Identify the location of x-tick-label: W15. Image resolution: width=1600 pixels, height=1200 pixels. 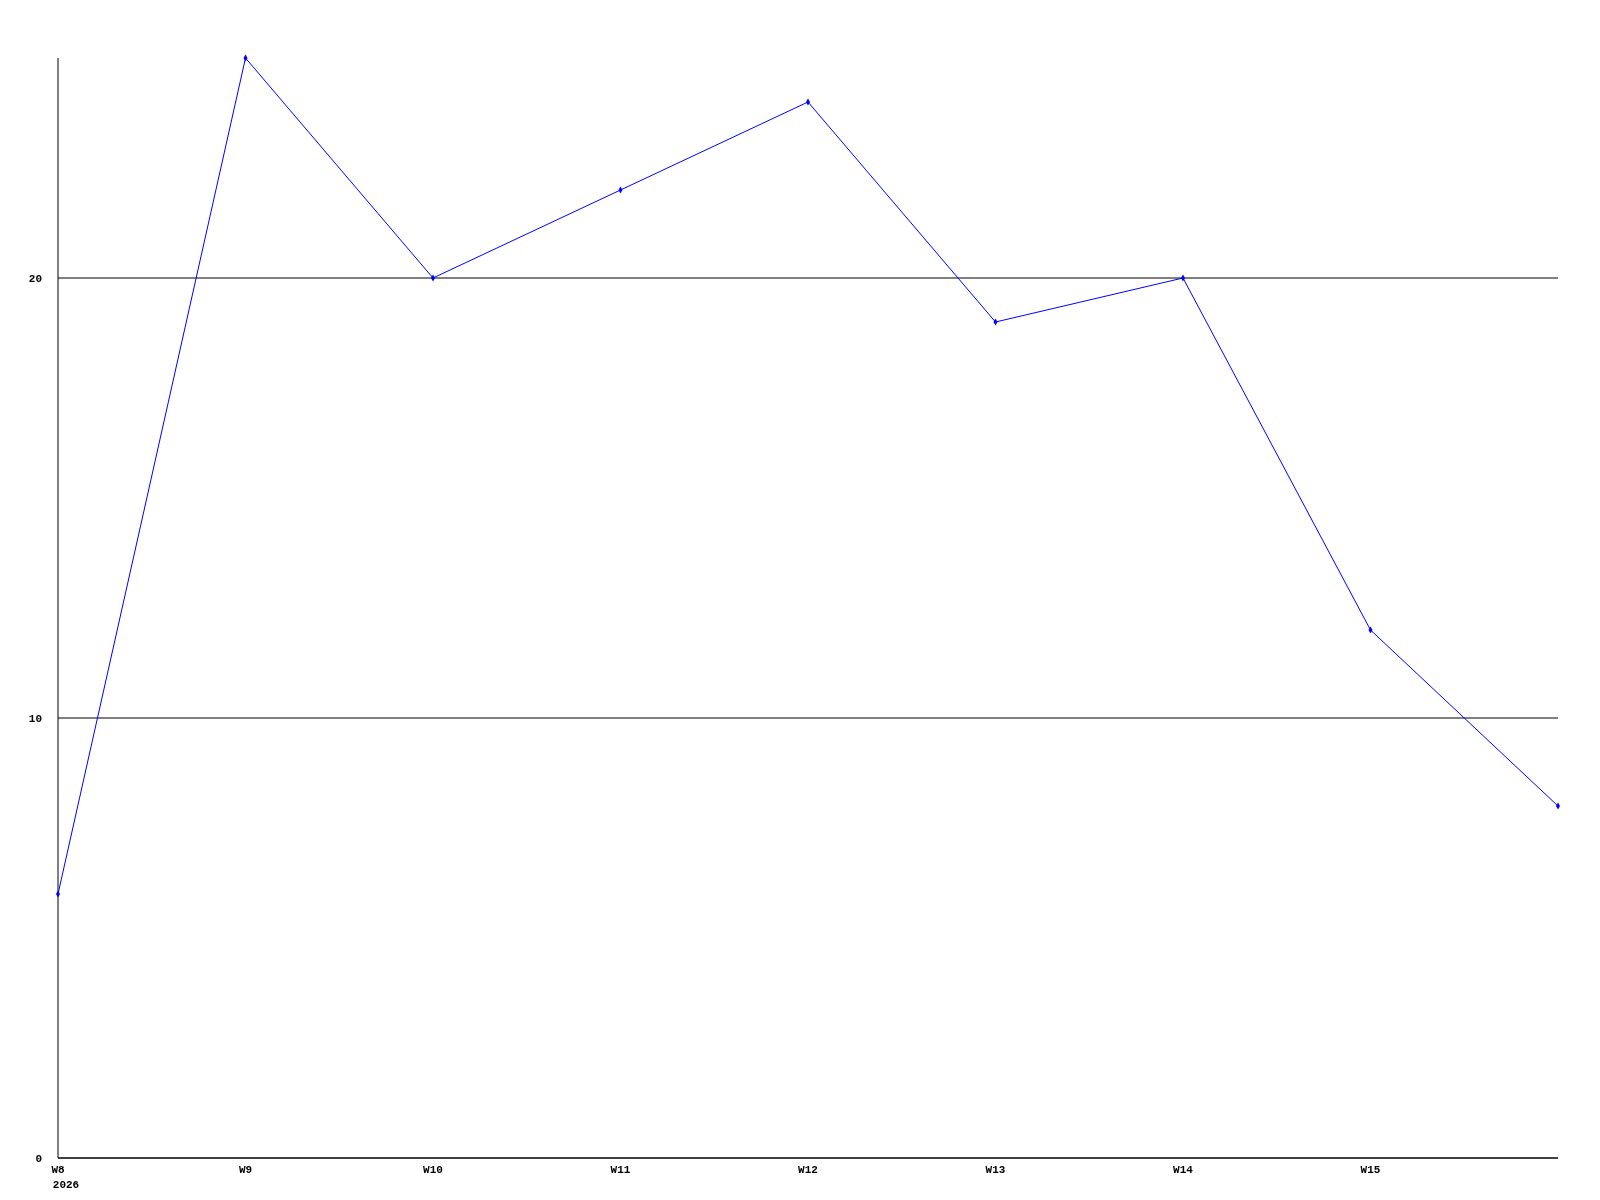
(1370, 1170).